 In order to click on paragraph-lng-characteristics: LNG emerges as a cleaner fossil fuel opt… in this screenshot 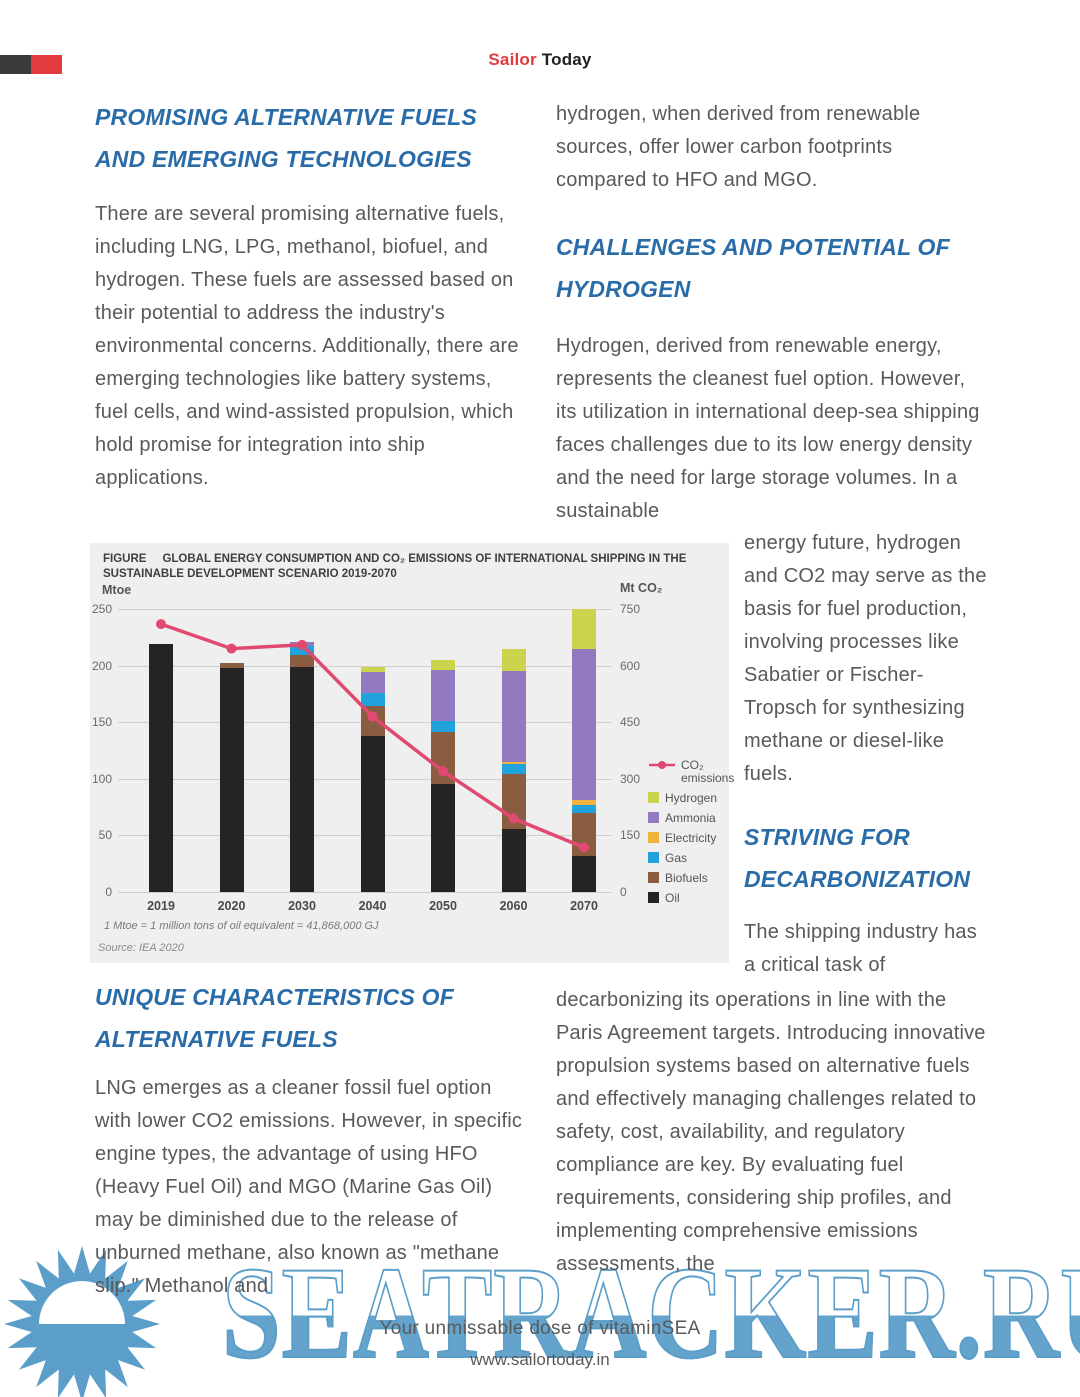, I will do `click(309, 1187)`.